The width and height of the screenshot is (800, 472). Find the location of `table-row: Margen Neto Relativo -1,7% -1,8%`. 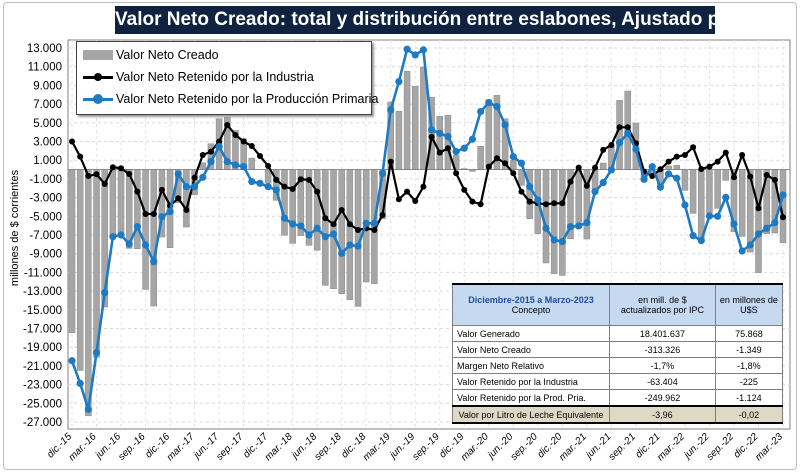

table-row: Margen Neto Relativo -1,7% -1,8% is located at coordinates (618, 365).